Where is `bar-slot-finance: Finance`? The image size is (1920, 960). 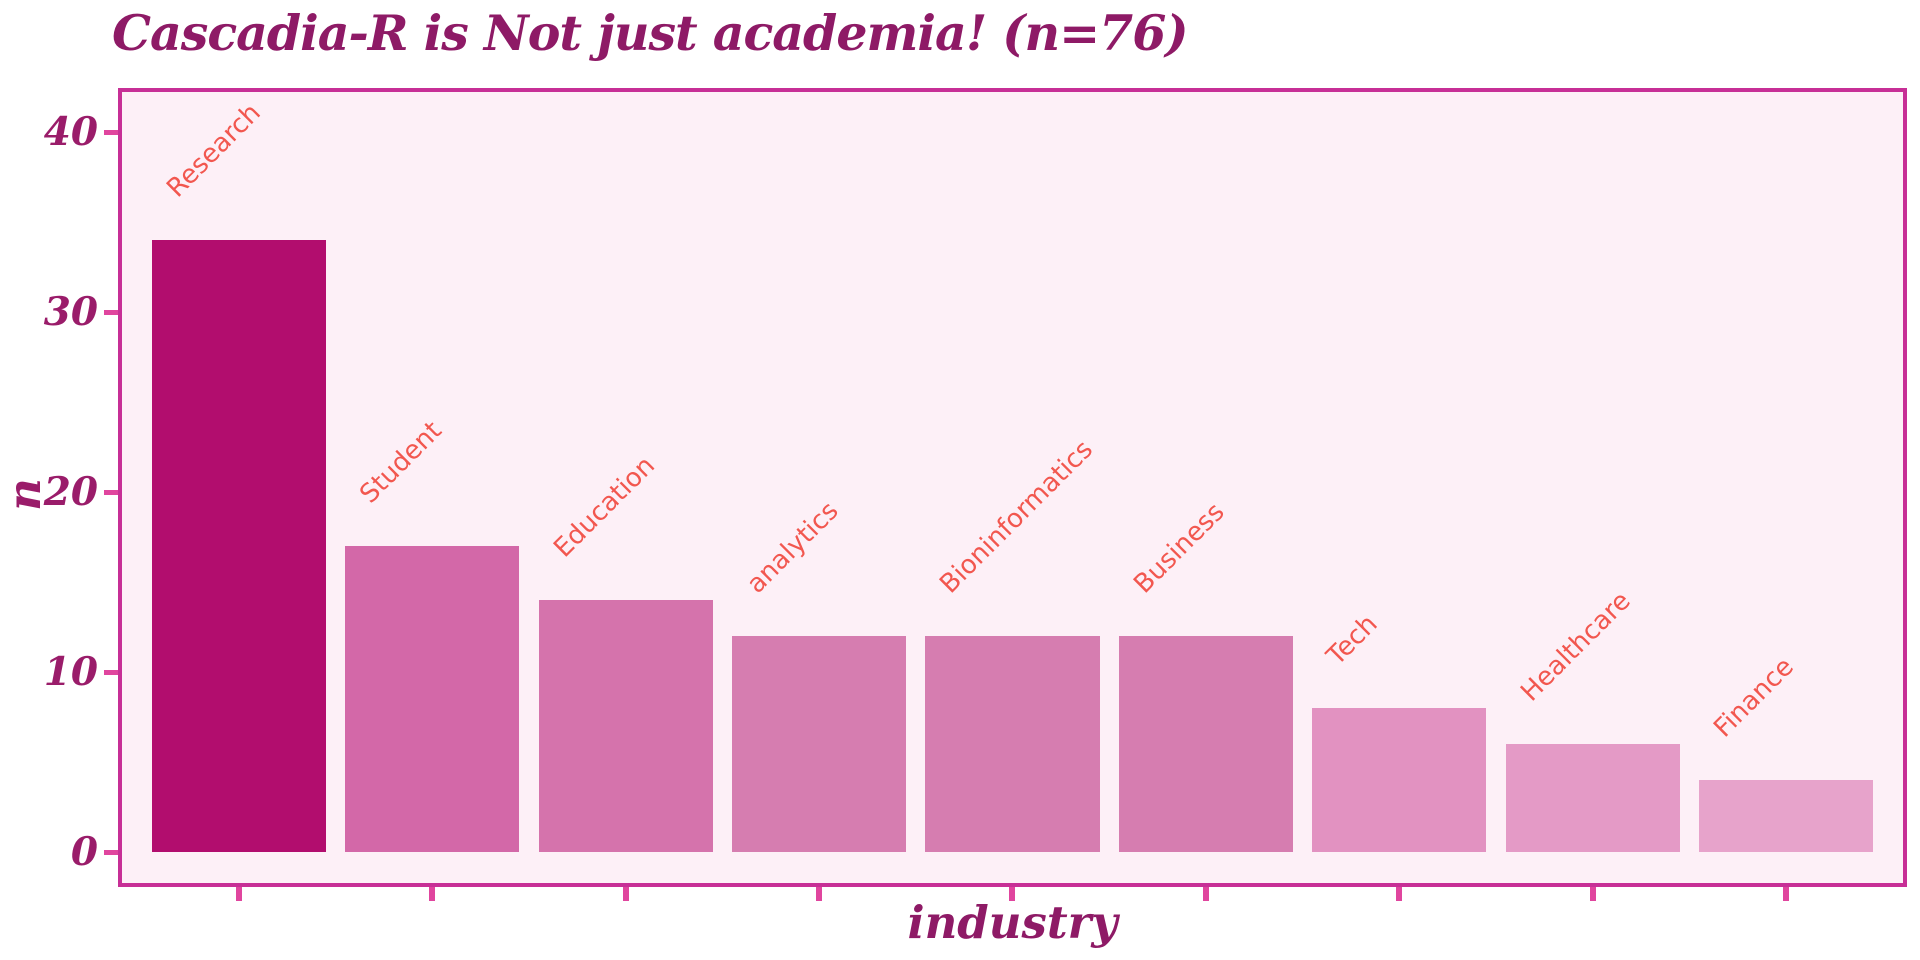 bar-slot-finance: Finance is located at coordinates (1786, 496).